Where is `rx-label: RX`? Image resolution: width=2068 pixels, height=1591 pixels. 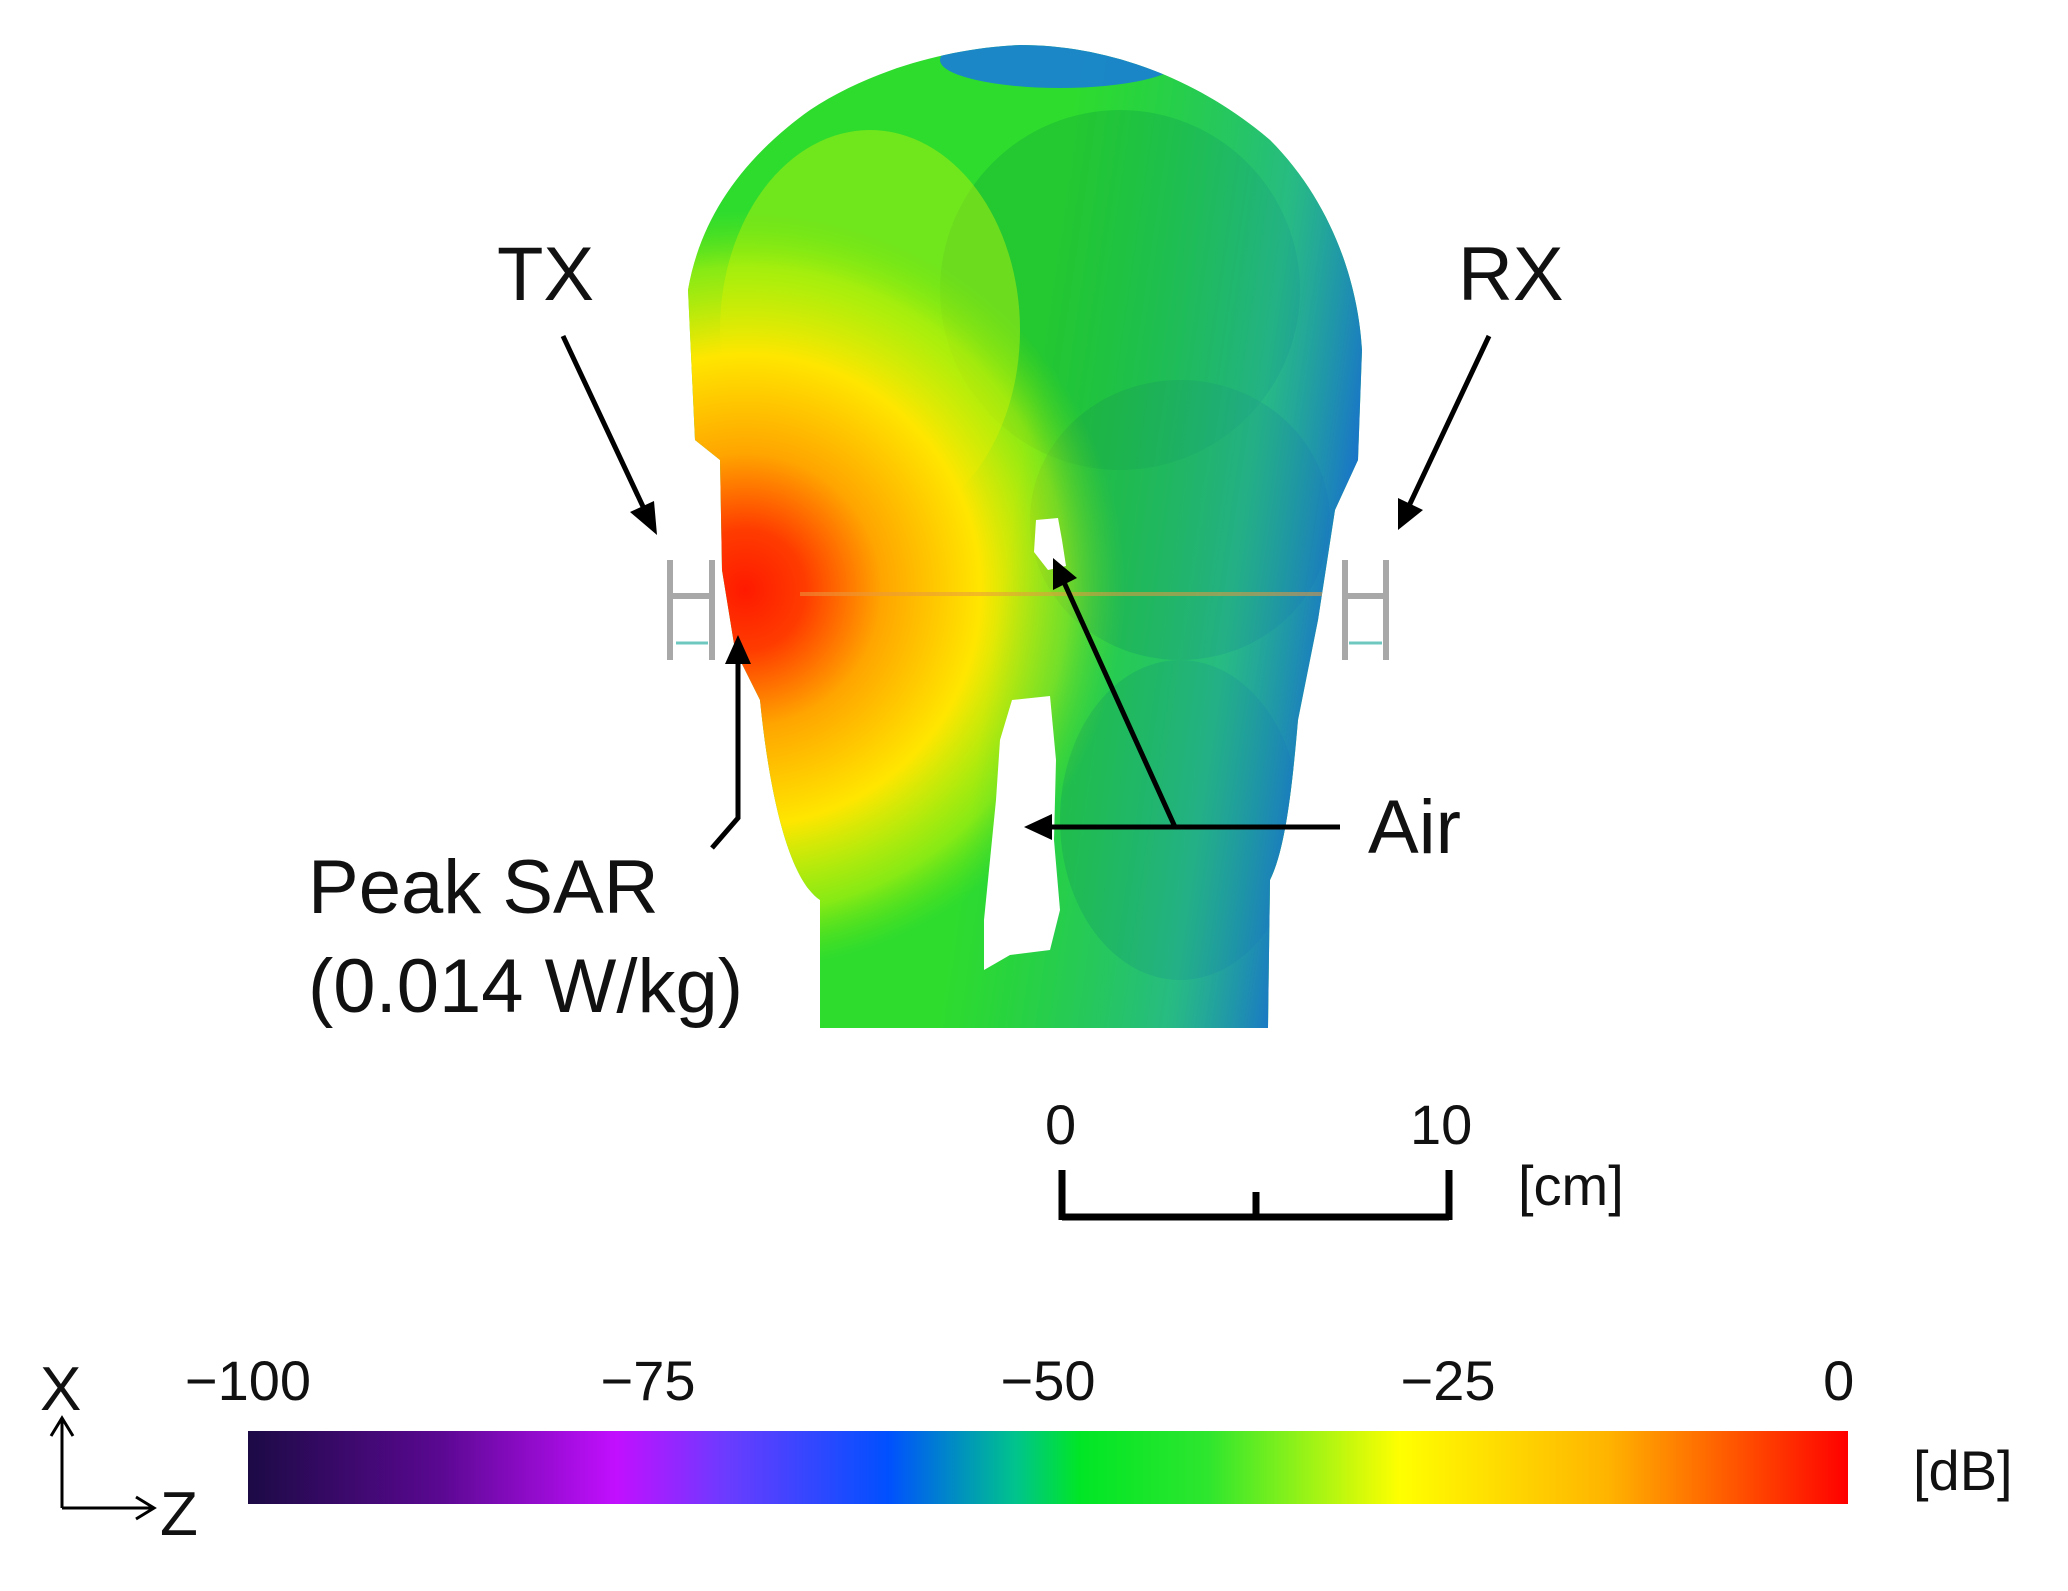
rx-label: RX is located at coordinates (1511, 274).